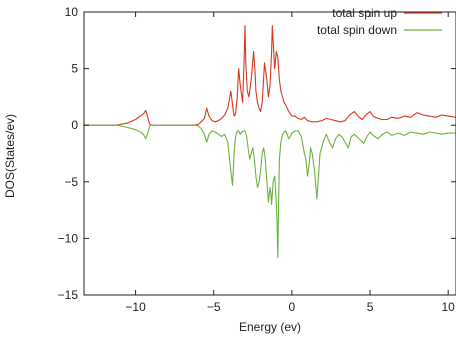  What do you see at coordinates (74, 125) in the screenshot?
I see `y-tick-label: 0` at bounding box center [74, 125].